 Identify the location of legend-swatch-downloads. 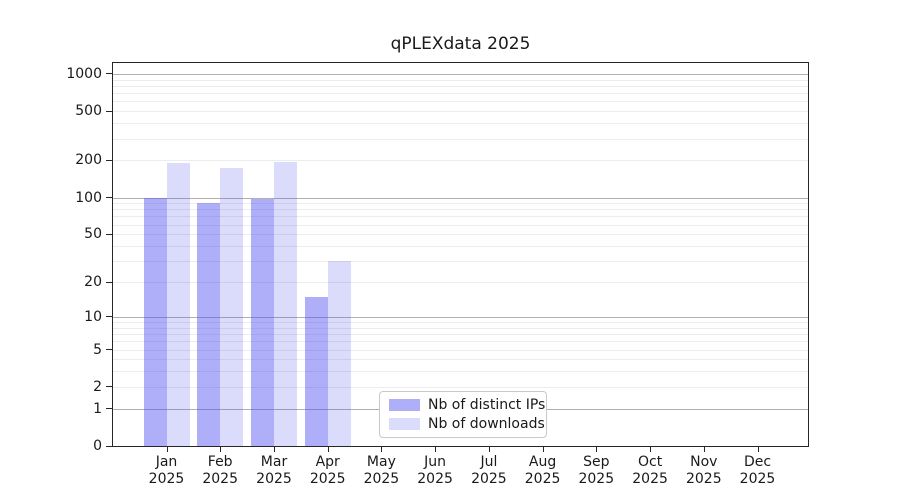
(404, 423).